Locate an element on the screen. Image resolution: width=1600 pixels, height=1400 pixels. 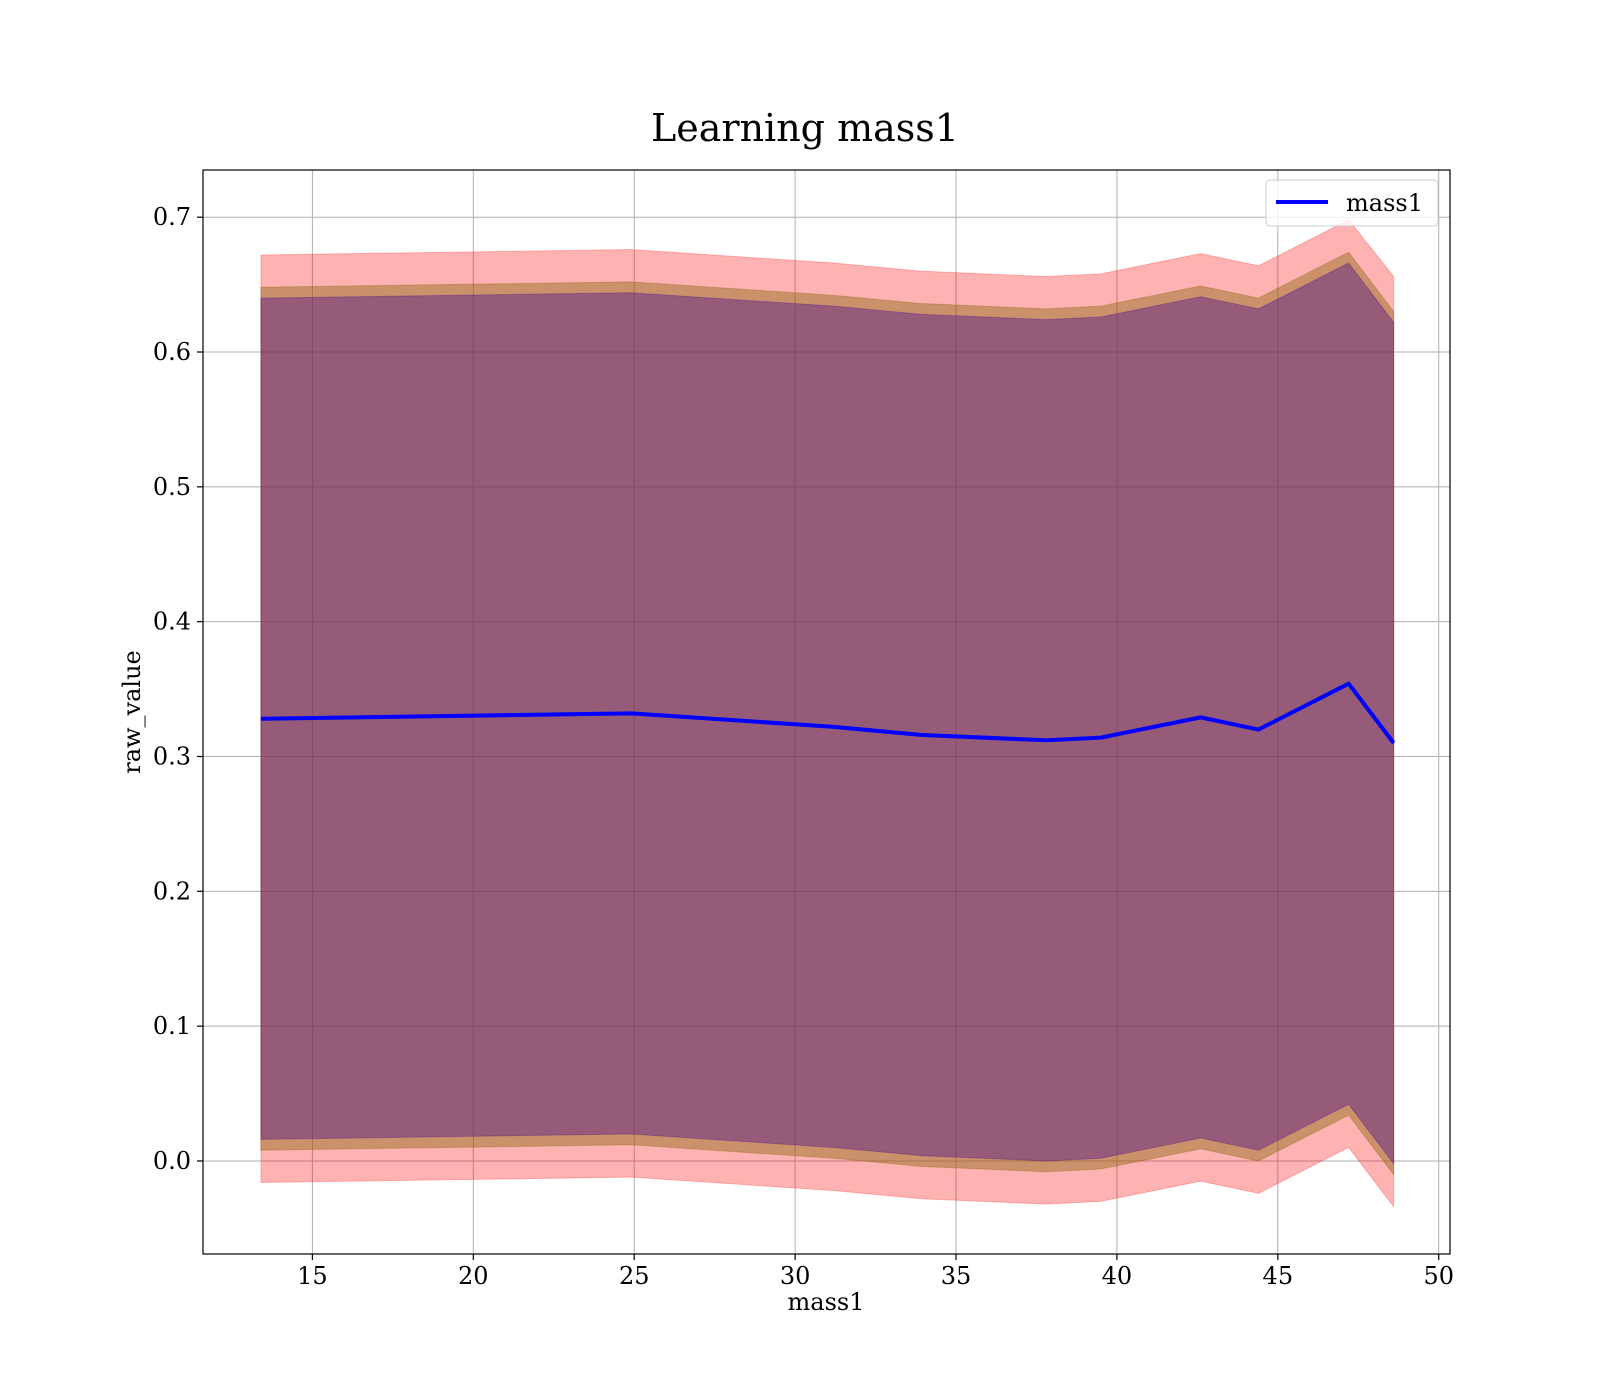
legend: mass1 is located at coordinates (1352, 203).